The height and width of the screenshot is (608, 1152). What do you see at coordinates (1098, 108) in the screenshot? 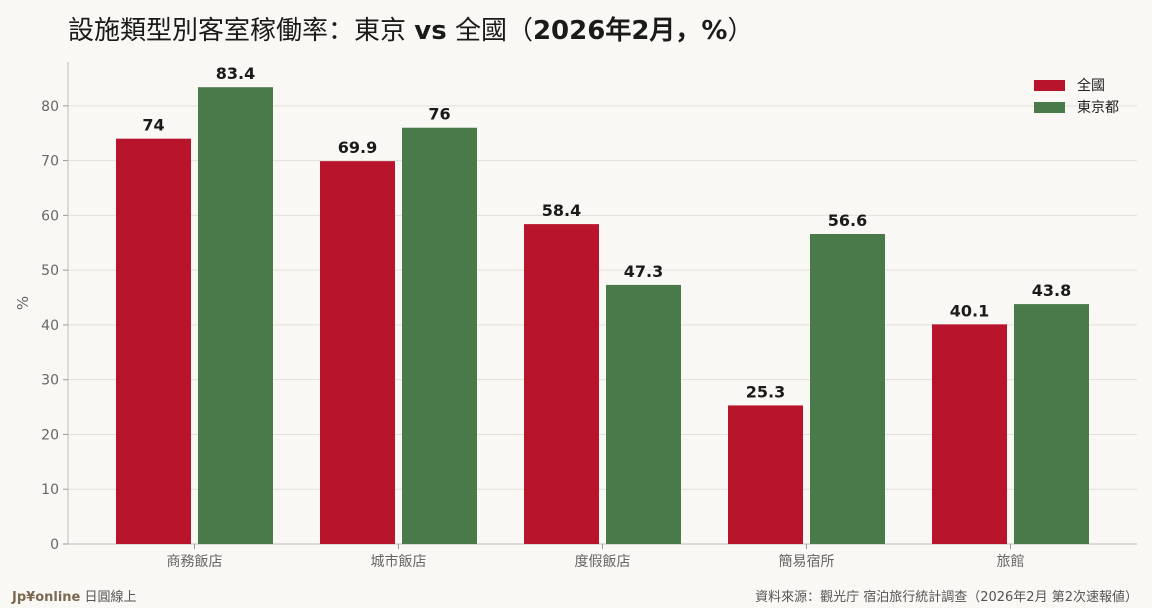
I see `legend-label-tokyo: 東京都` at bounding box center [1098, 108].